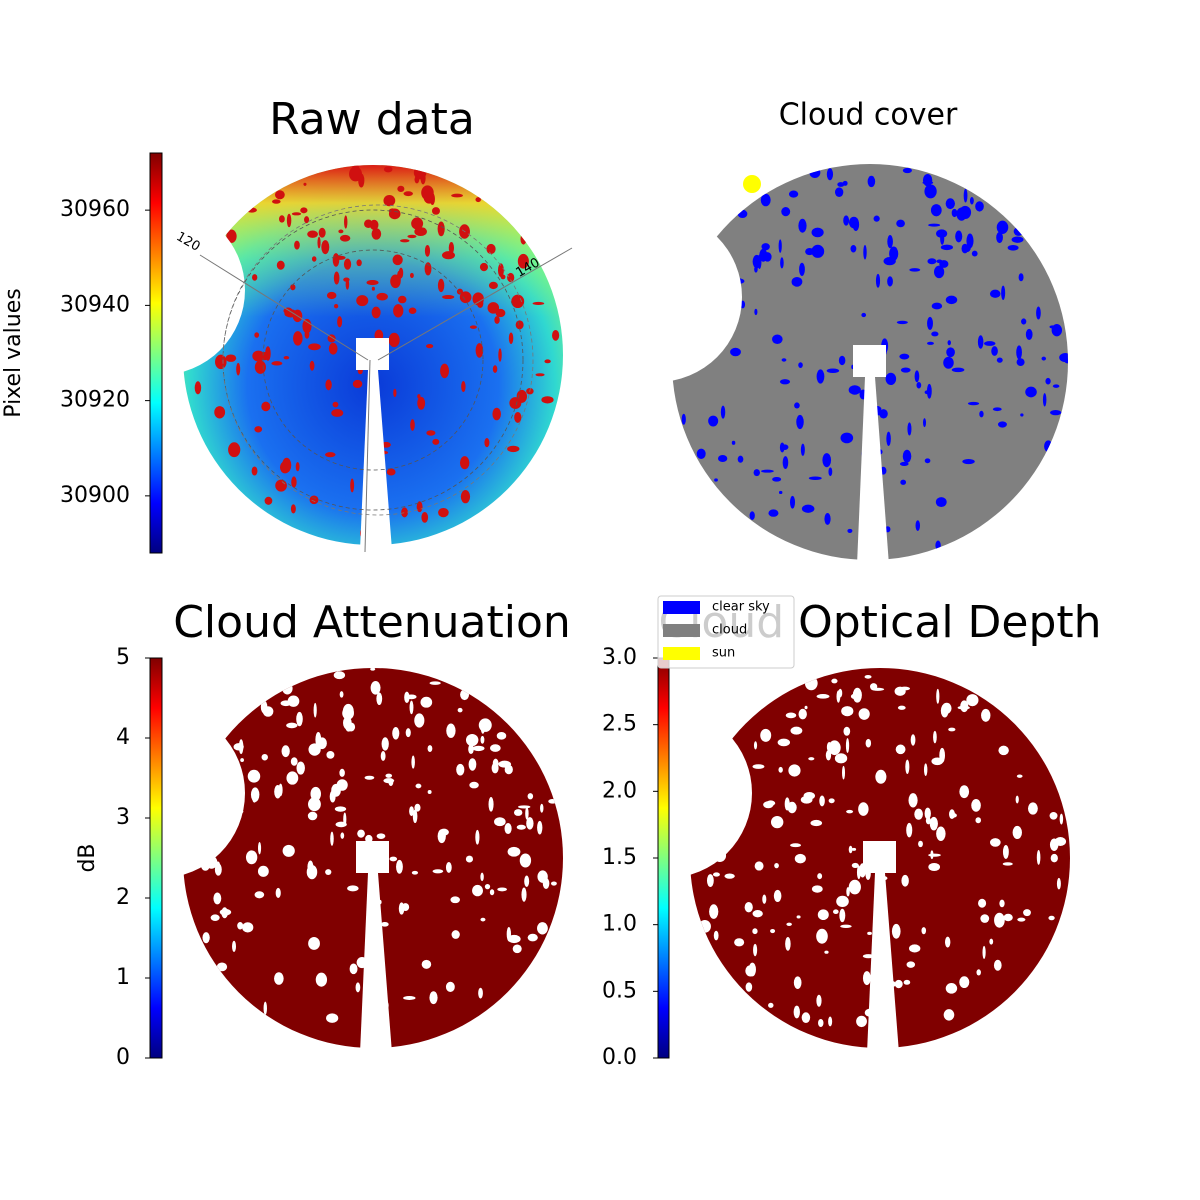 This screenshot has height=1200, width=1200. I want to click on legend-label: clear sky, so click(741, 607).